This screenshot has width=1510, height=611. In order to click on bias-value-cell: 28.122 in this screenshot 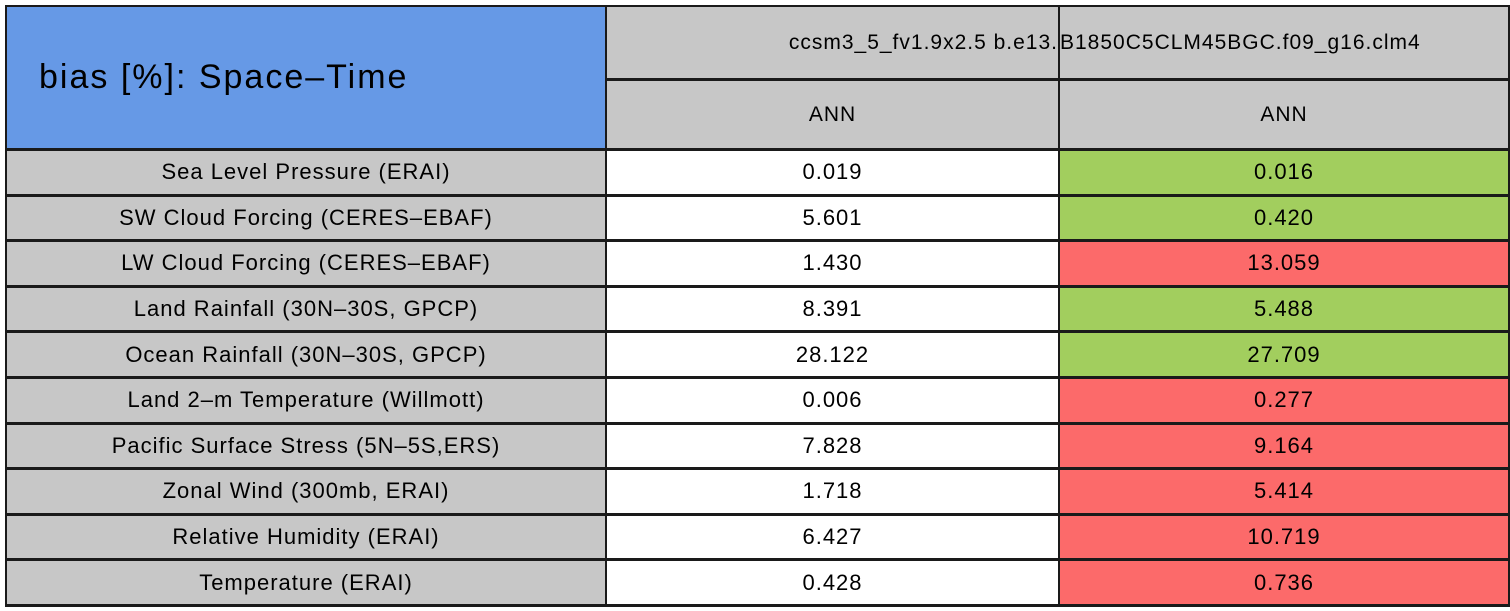, I will do `click(833, 356)`.